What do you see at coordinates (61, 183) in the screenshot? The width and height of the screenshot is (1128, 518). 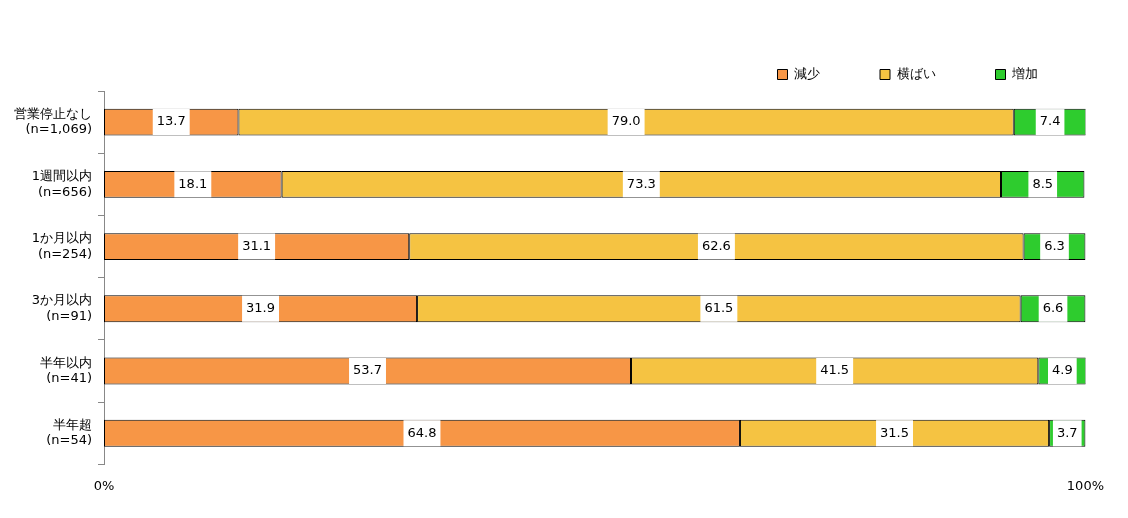 I see `y-tick-label: 1週間以内 (n=656)` at bounding box center [61, 183].